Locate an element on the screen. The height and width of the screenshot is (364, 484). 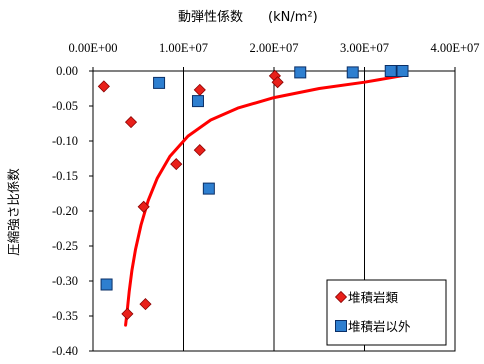
y-tick-label: -0.10 is located at coordinates (65, 141).